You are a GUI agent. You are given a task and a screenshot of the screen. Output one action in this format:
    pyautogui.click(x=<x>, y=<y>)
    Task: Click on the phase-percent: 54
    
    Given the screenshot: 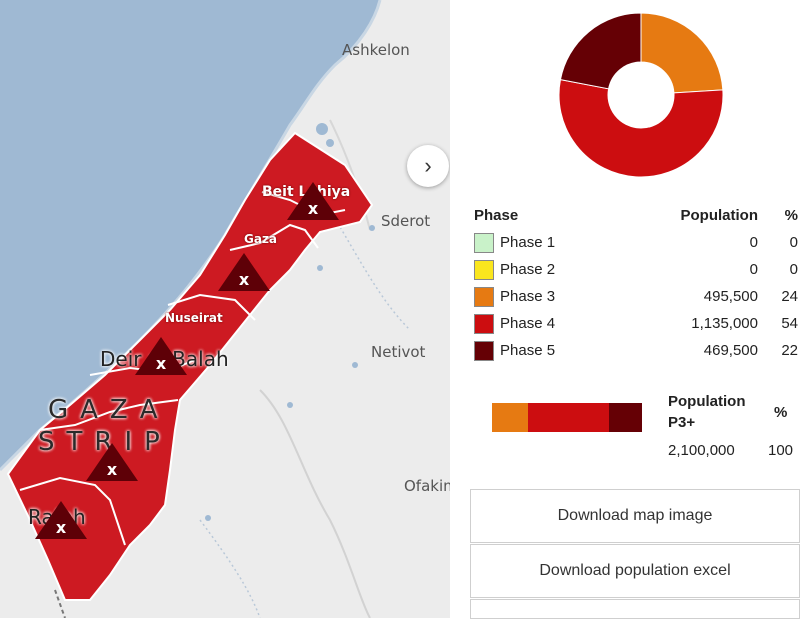 What is the action you would take?
    pyautogui.click(x=789, y=323)
    